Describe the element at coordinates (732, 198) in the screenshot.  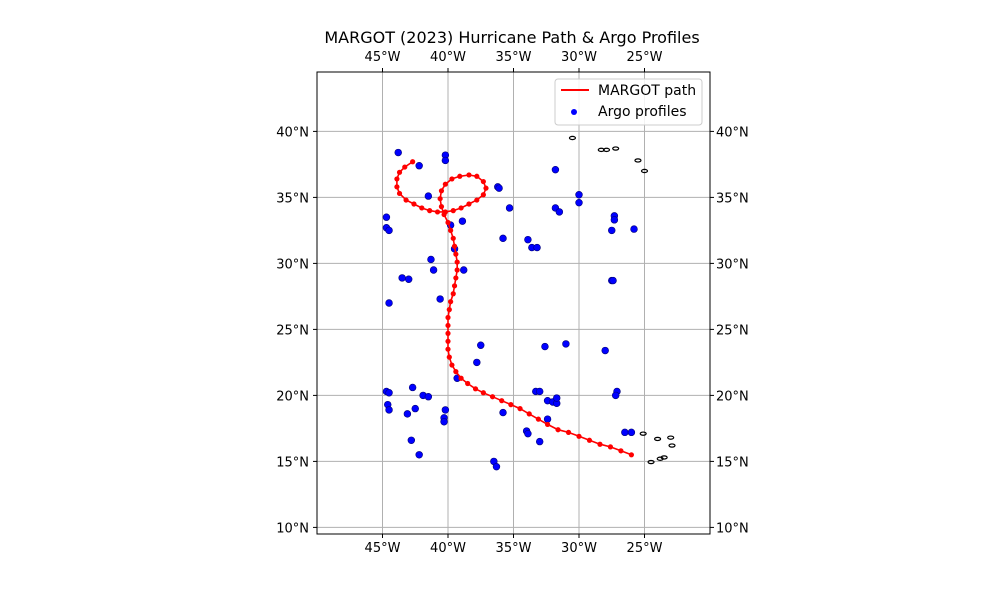
I see `y-tick-label-right: 35°N` at that location.